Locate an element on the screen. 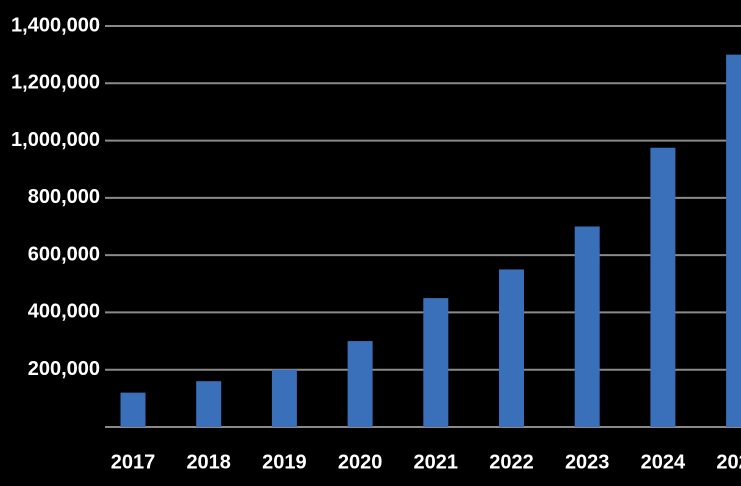 The width and height of the screenshot is (741, 486). x-tick-label: 2017 is located at coordinates (133, 462).